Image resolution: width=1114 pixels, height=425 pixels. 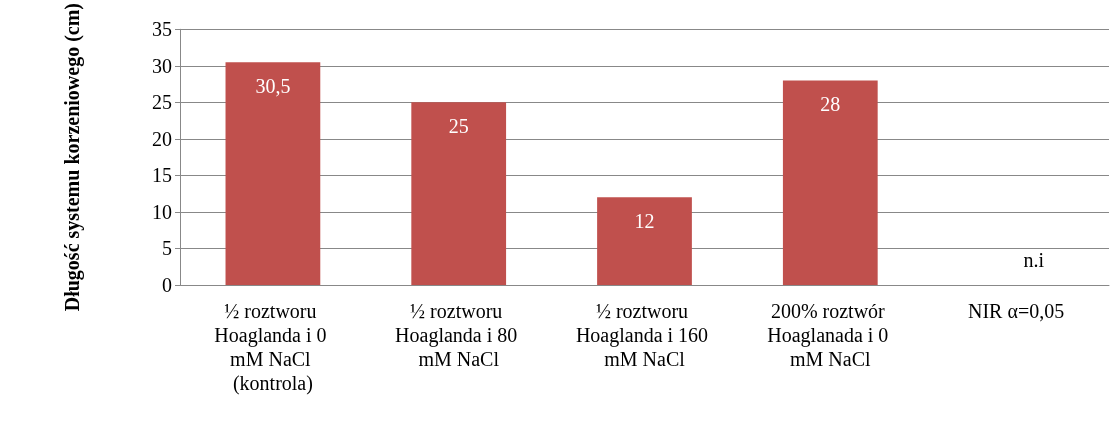 What do you see at coordinates (830, 335) in the screenshot?
I see `x-tick-label: 200% roztwór Hoaglanada i 0 mM NaCl` at bounding box center [830, 335].